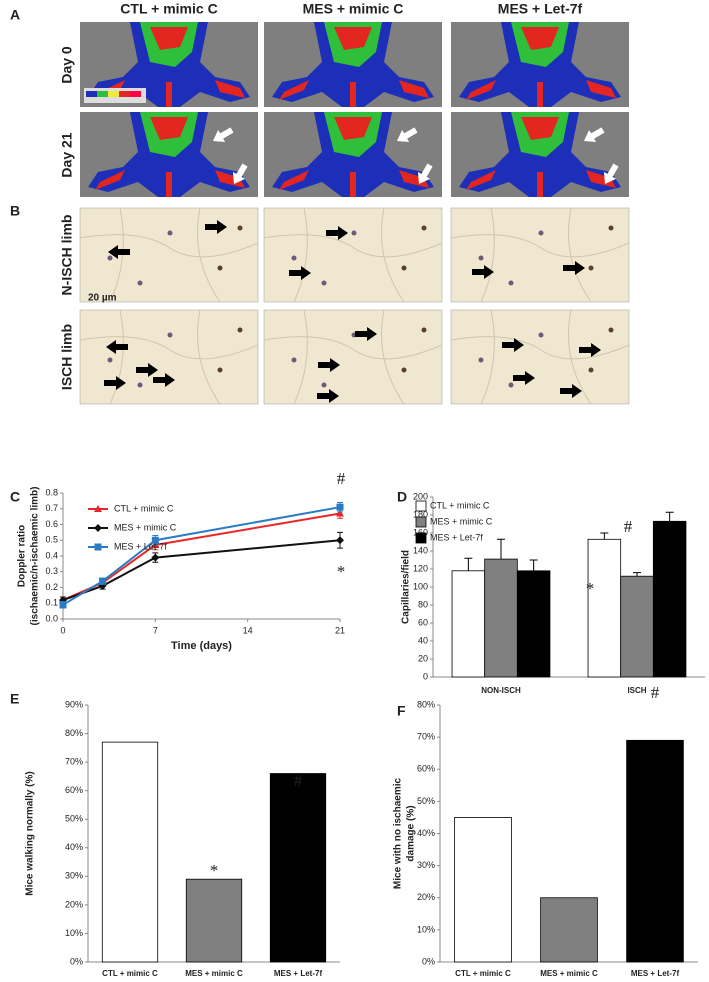  Describe the element at coordinates (51, 618) in the screenshot. I see `y-tick-label: 0.0` at that location.